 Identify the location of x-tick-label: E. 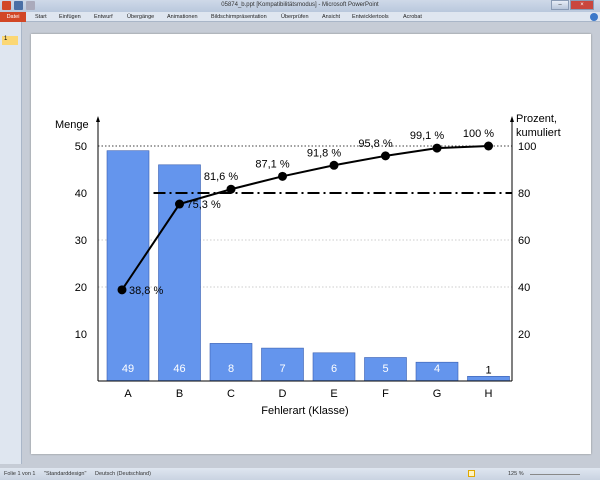
(333, 394).